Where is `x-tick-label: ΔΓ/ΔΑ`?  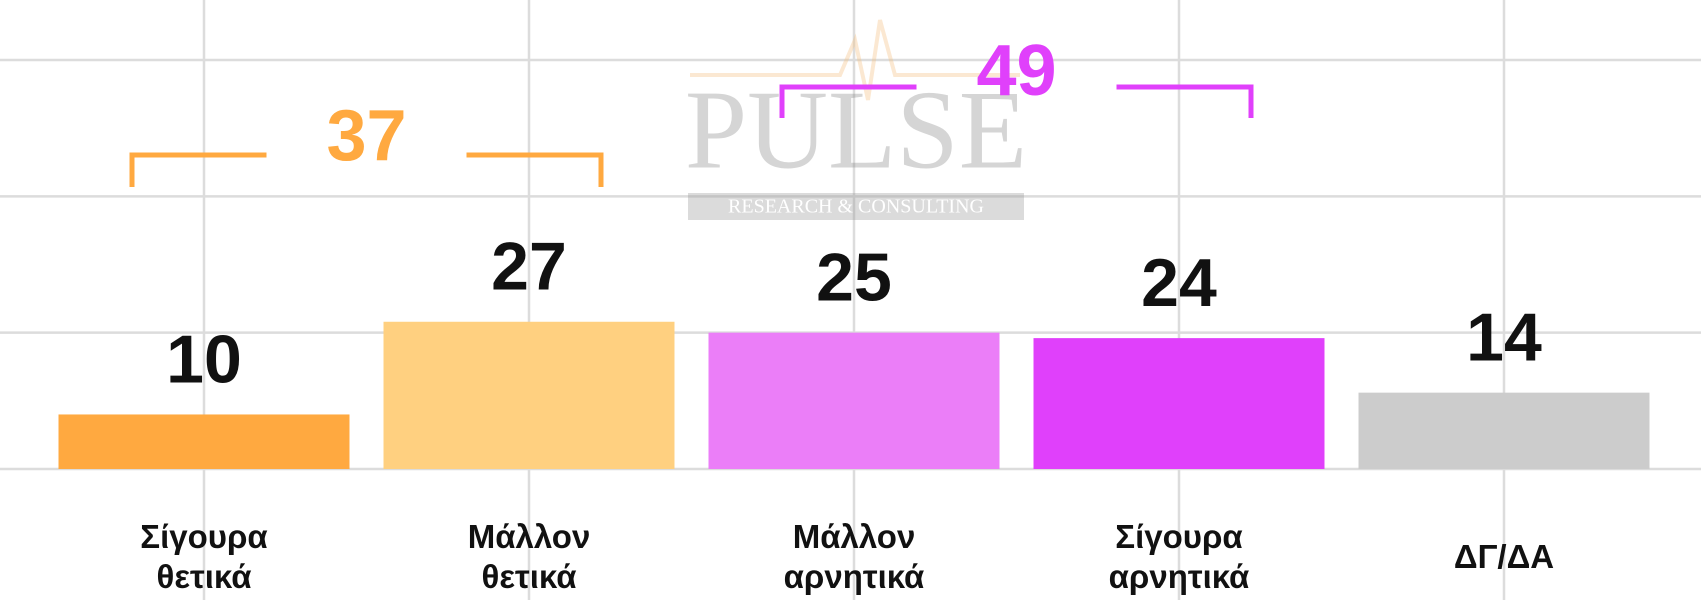
x-tick-label: ΔΓ/ΔΑ is located at coordinates (1504, 556).